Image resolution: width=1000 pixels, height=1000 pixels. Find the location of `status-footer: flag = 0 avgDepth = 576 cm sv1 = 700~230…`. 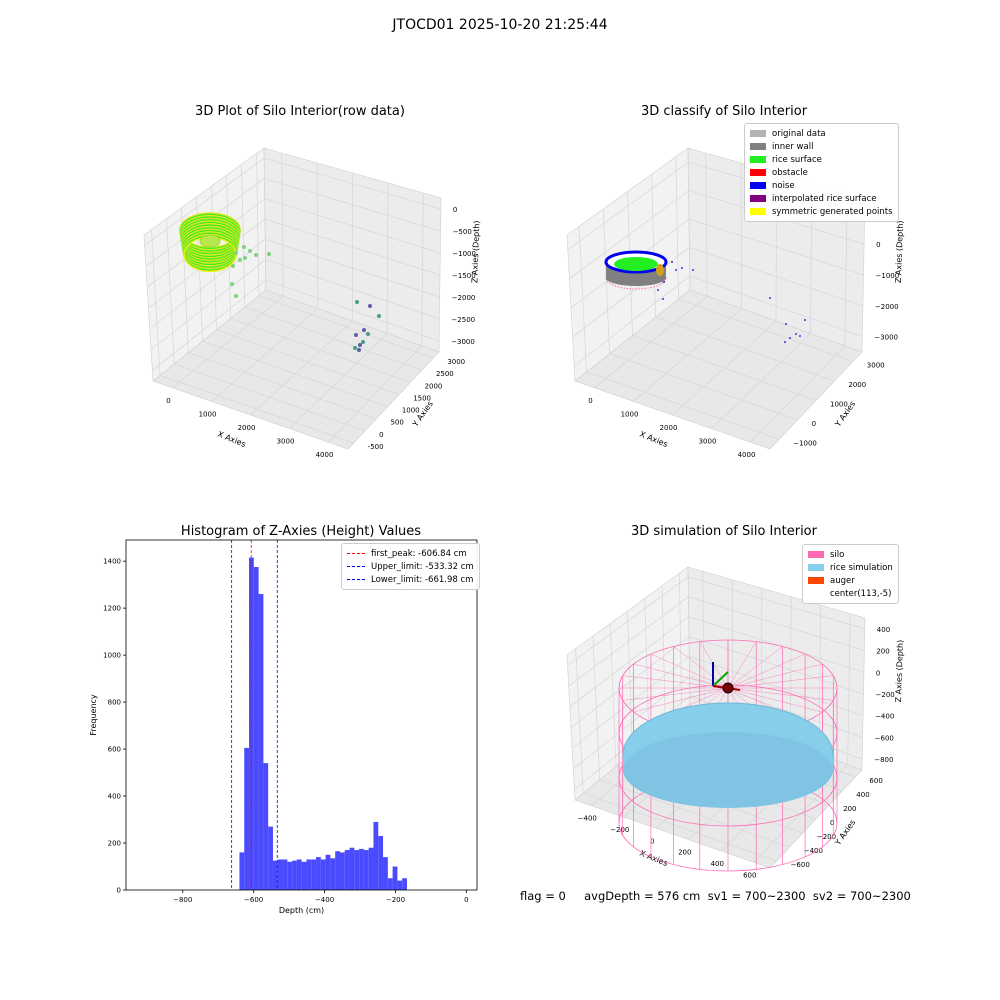

status-footer: flag = 0 avgDepth = 576 cm sv1 = 700~230… is located at coordinates (715, 896).